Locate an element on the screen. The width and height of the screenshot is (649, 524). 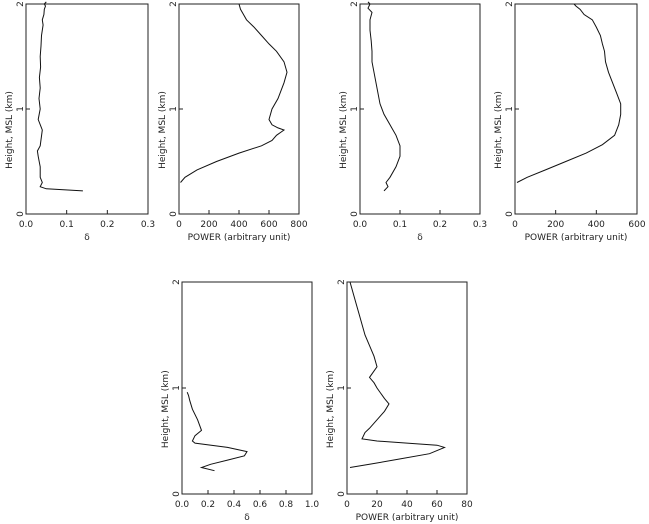
x-tick-label: 0.6 is located at coordinates (260, 505).